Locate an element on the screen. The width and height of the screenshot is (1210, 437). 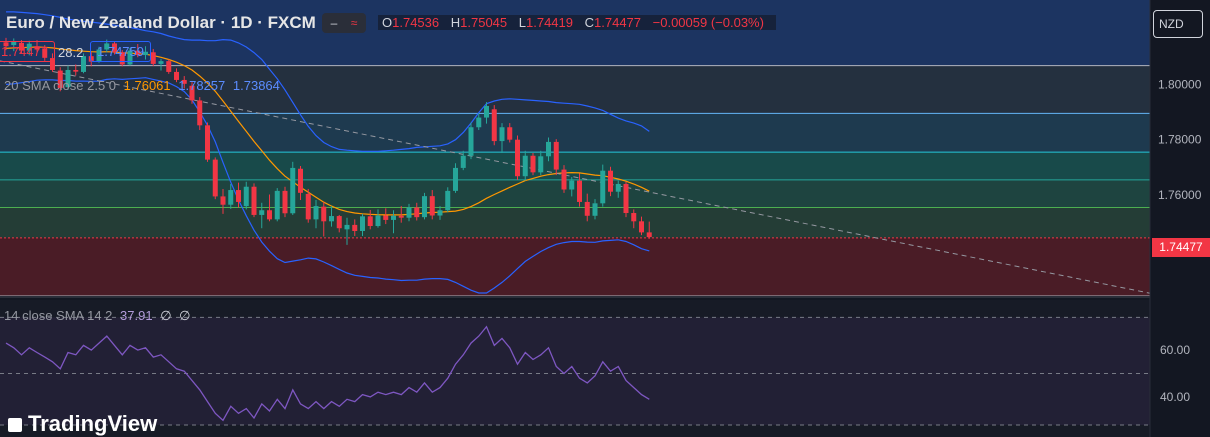
rsi-value: 37.91 is located at coordinates (136, 315).